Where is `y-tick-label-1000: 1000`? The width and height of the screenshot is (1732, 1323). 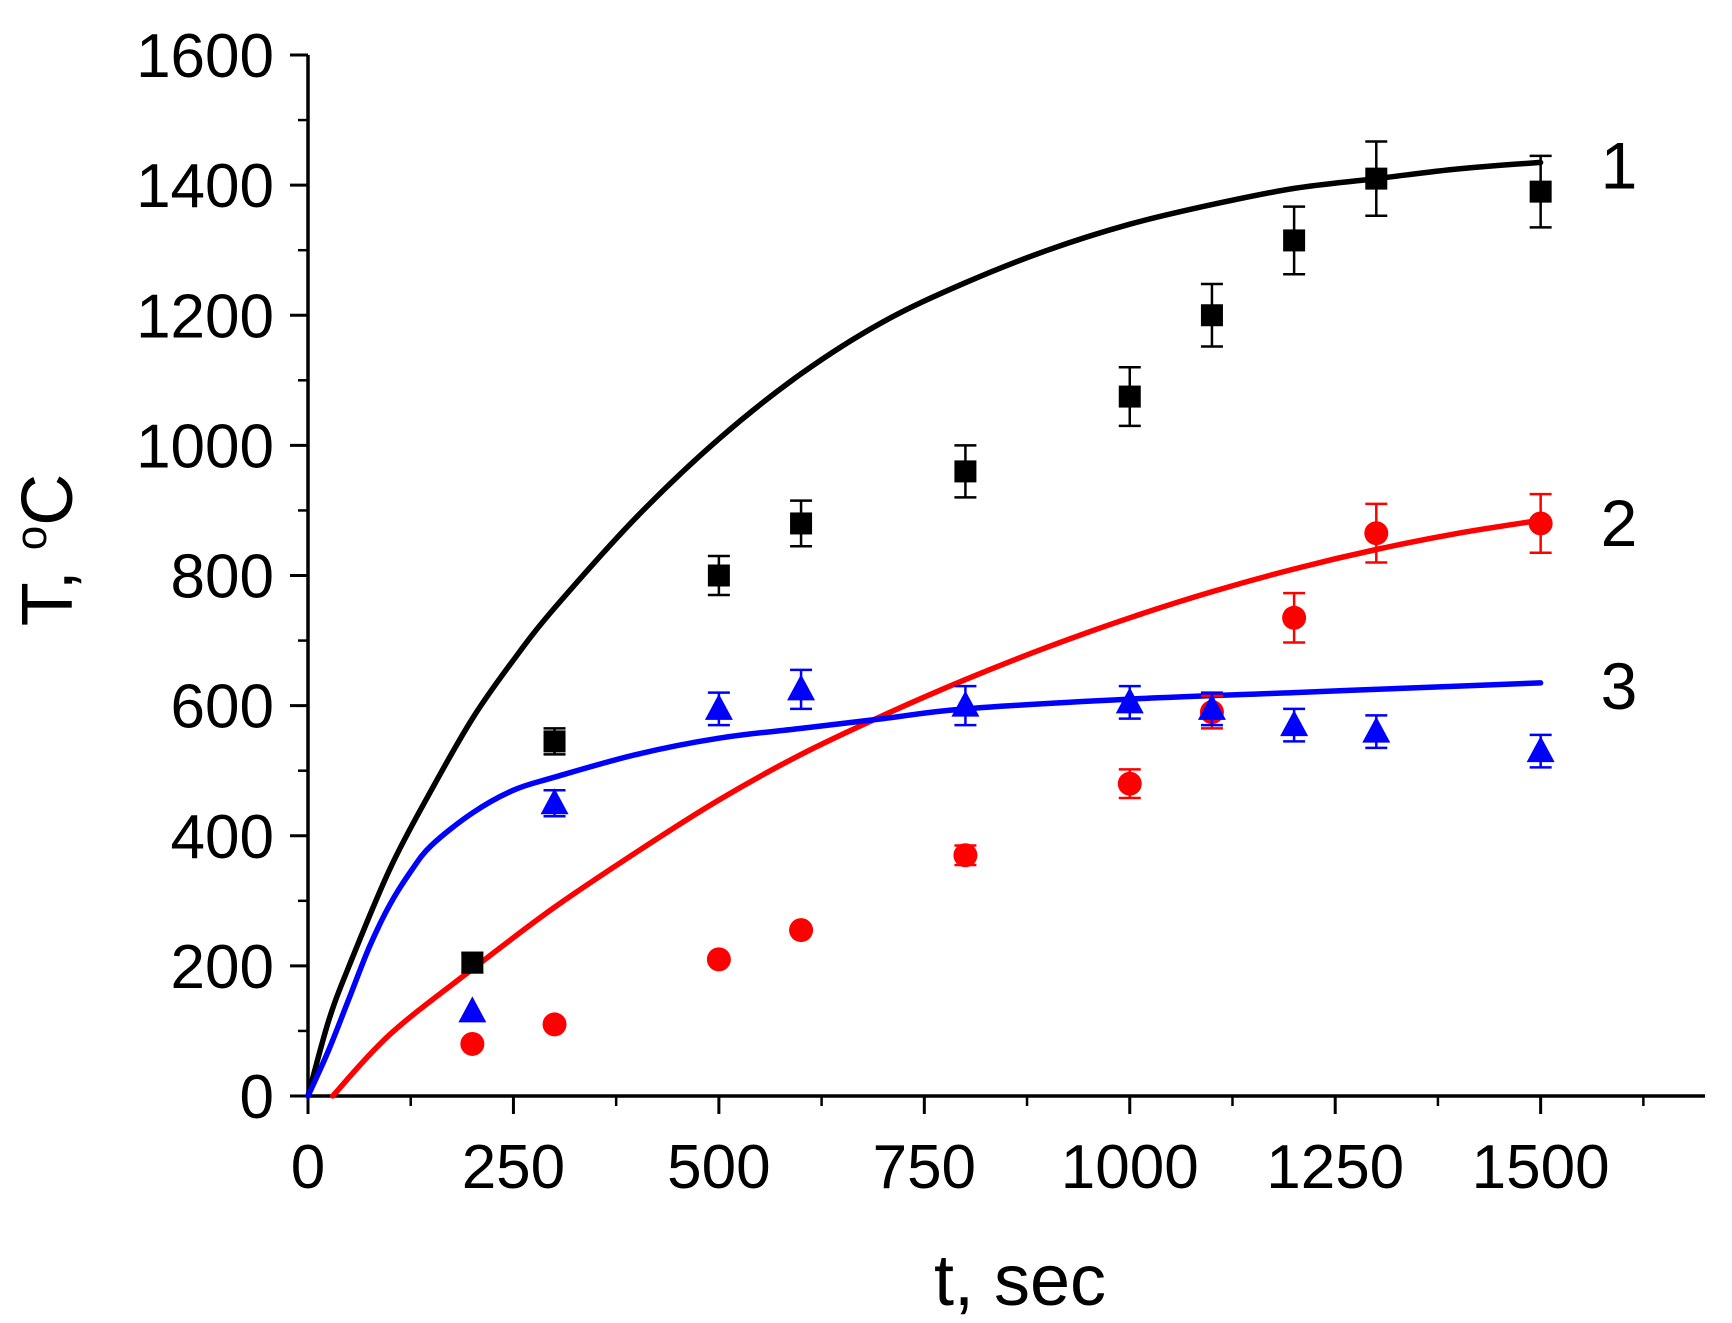
y-tick-label-1000: 1000 is located at coordinates (205, 446).